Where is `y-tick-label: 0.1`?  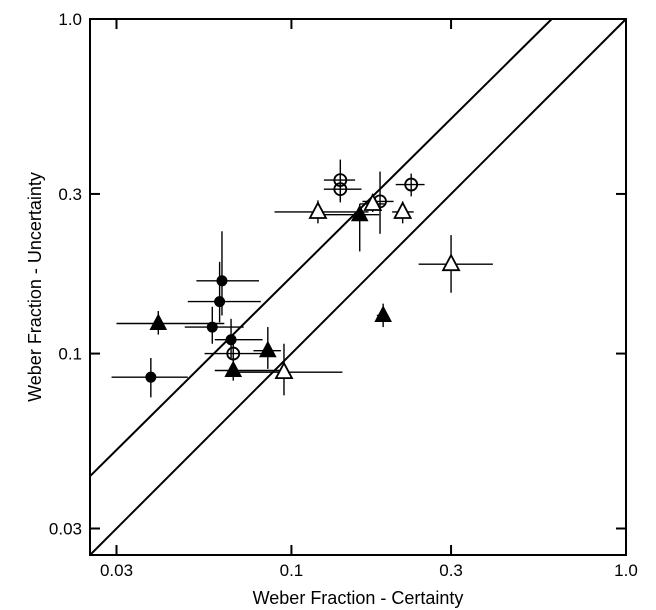 y-tick-label: 0.1 is located at coordinates (70, 354).